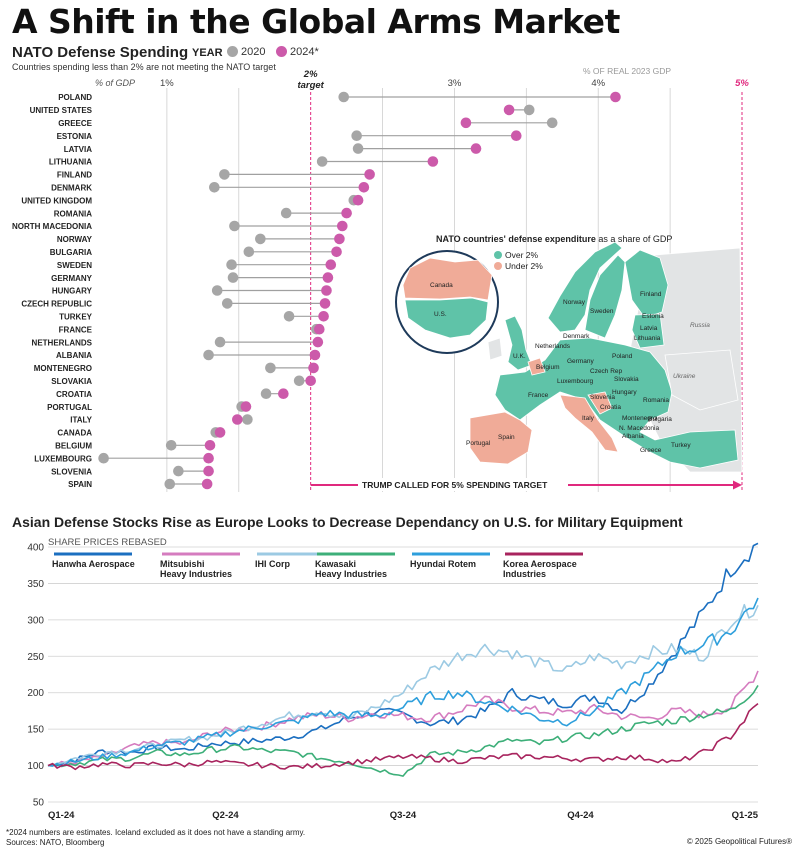 The width and height of the screenshot is (800, 850). Describe the element at coordinates (63, 368) in the screenshot. I see `country-label: MONTENEGRO` at that location.